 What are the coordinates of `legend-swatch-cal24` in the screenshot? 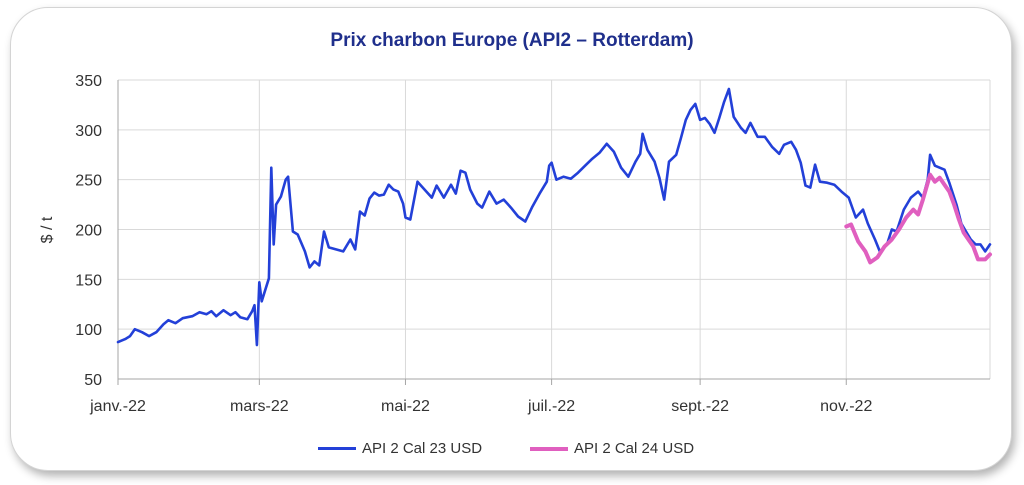 It's located at (549, 448).